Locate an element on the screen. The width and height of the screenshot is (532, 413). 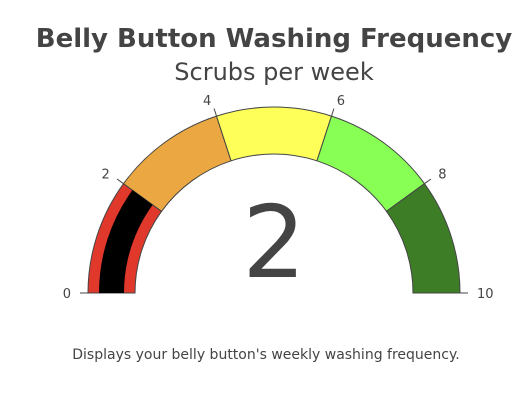
gauge-tick-label-2: 2 is located at coordinates (105, 175).